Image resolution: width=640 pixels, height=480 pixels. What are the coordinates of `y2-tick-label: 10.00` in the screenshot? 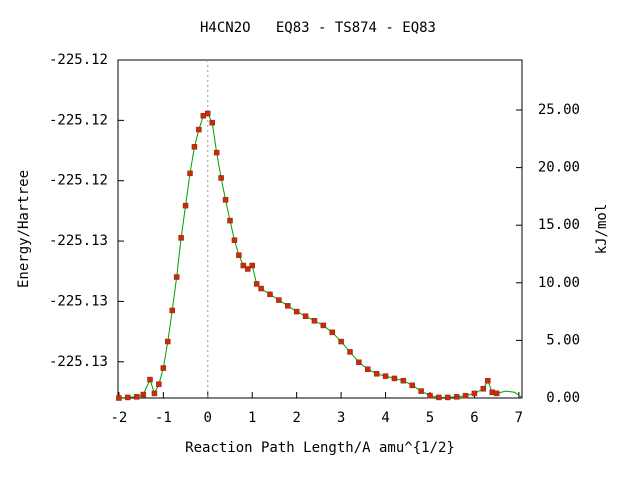 It's located at (559, 283).